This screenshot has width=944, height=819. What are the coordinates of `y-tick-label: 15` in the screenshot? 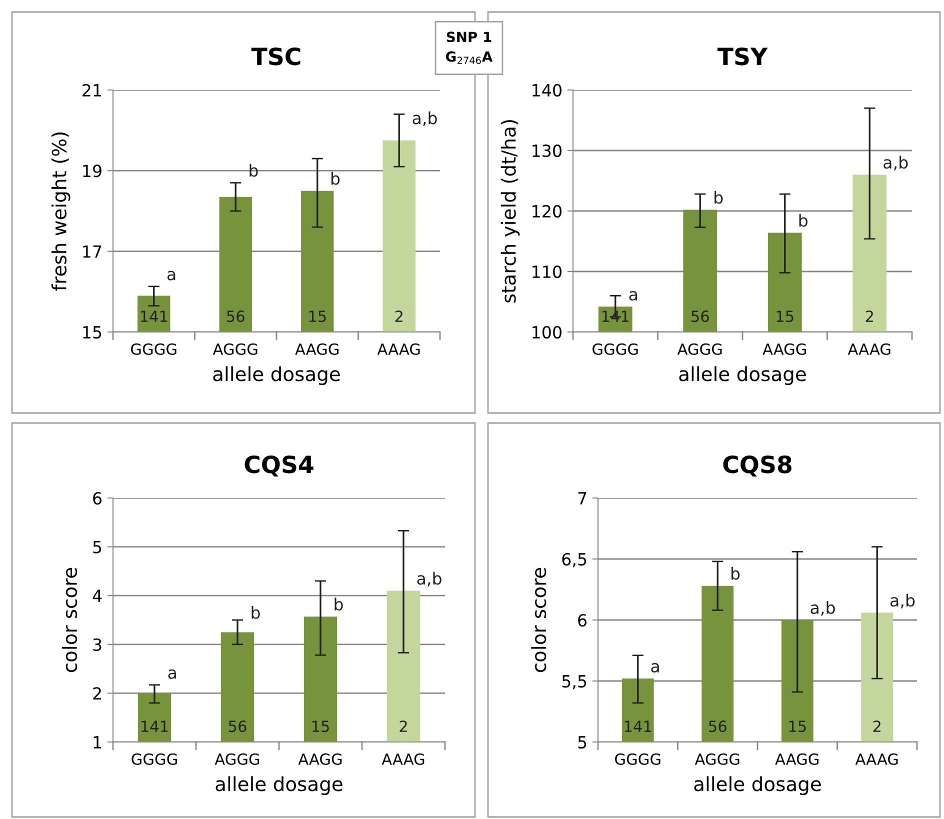 It's located at (92, 332).